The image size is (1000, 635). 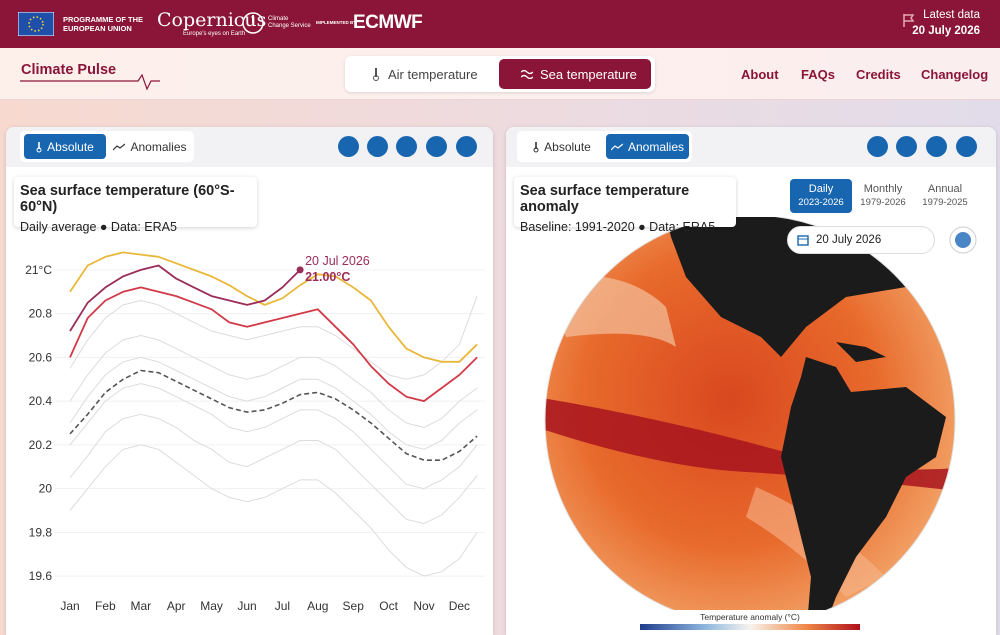 I want to click on toggle-active: Anomalies, so click(x=647, y=146).